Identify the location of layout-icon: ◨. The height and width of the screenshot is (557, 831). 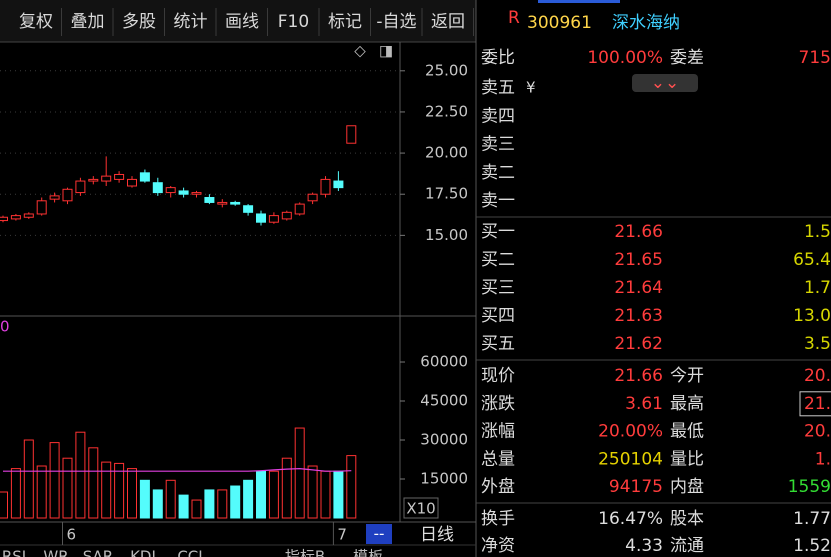
(386, 51).